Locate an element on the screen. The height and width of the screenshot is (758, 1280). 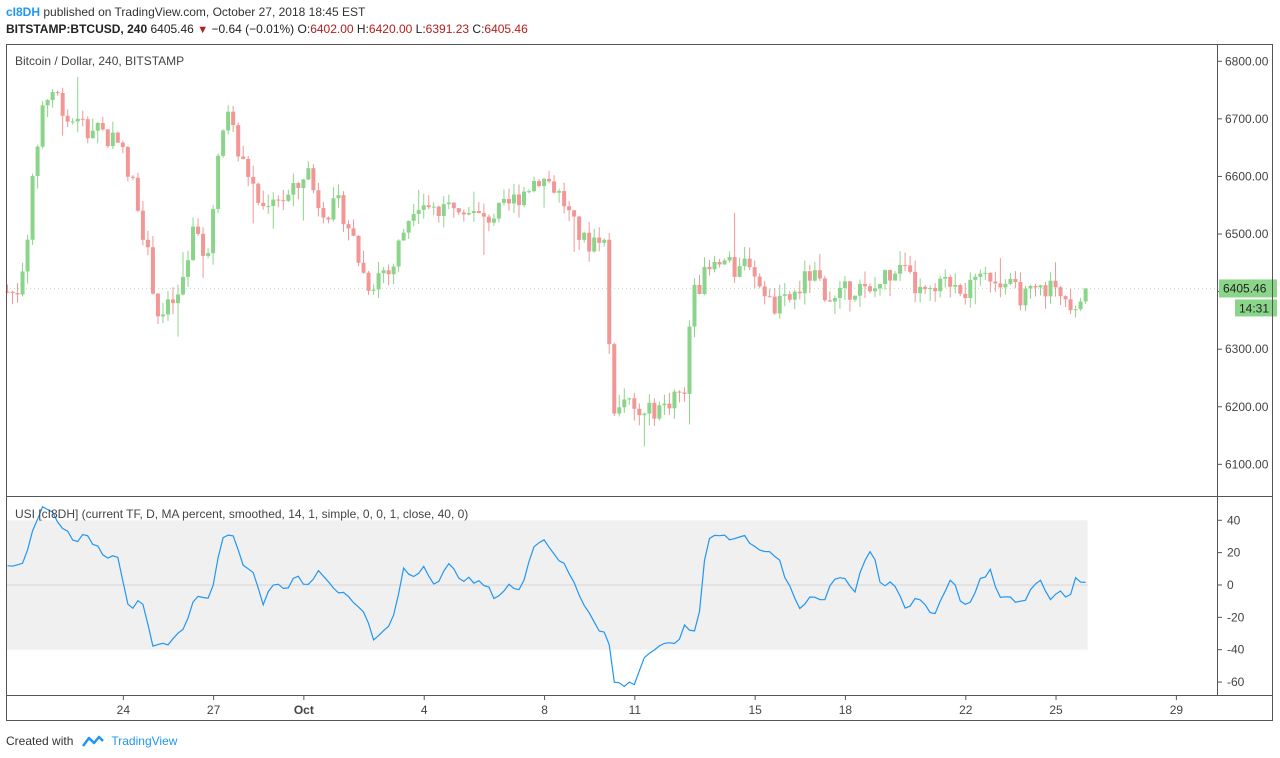
author-name: cI8DH is located at coordinates (23, 12).